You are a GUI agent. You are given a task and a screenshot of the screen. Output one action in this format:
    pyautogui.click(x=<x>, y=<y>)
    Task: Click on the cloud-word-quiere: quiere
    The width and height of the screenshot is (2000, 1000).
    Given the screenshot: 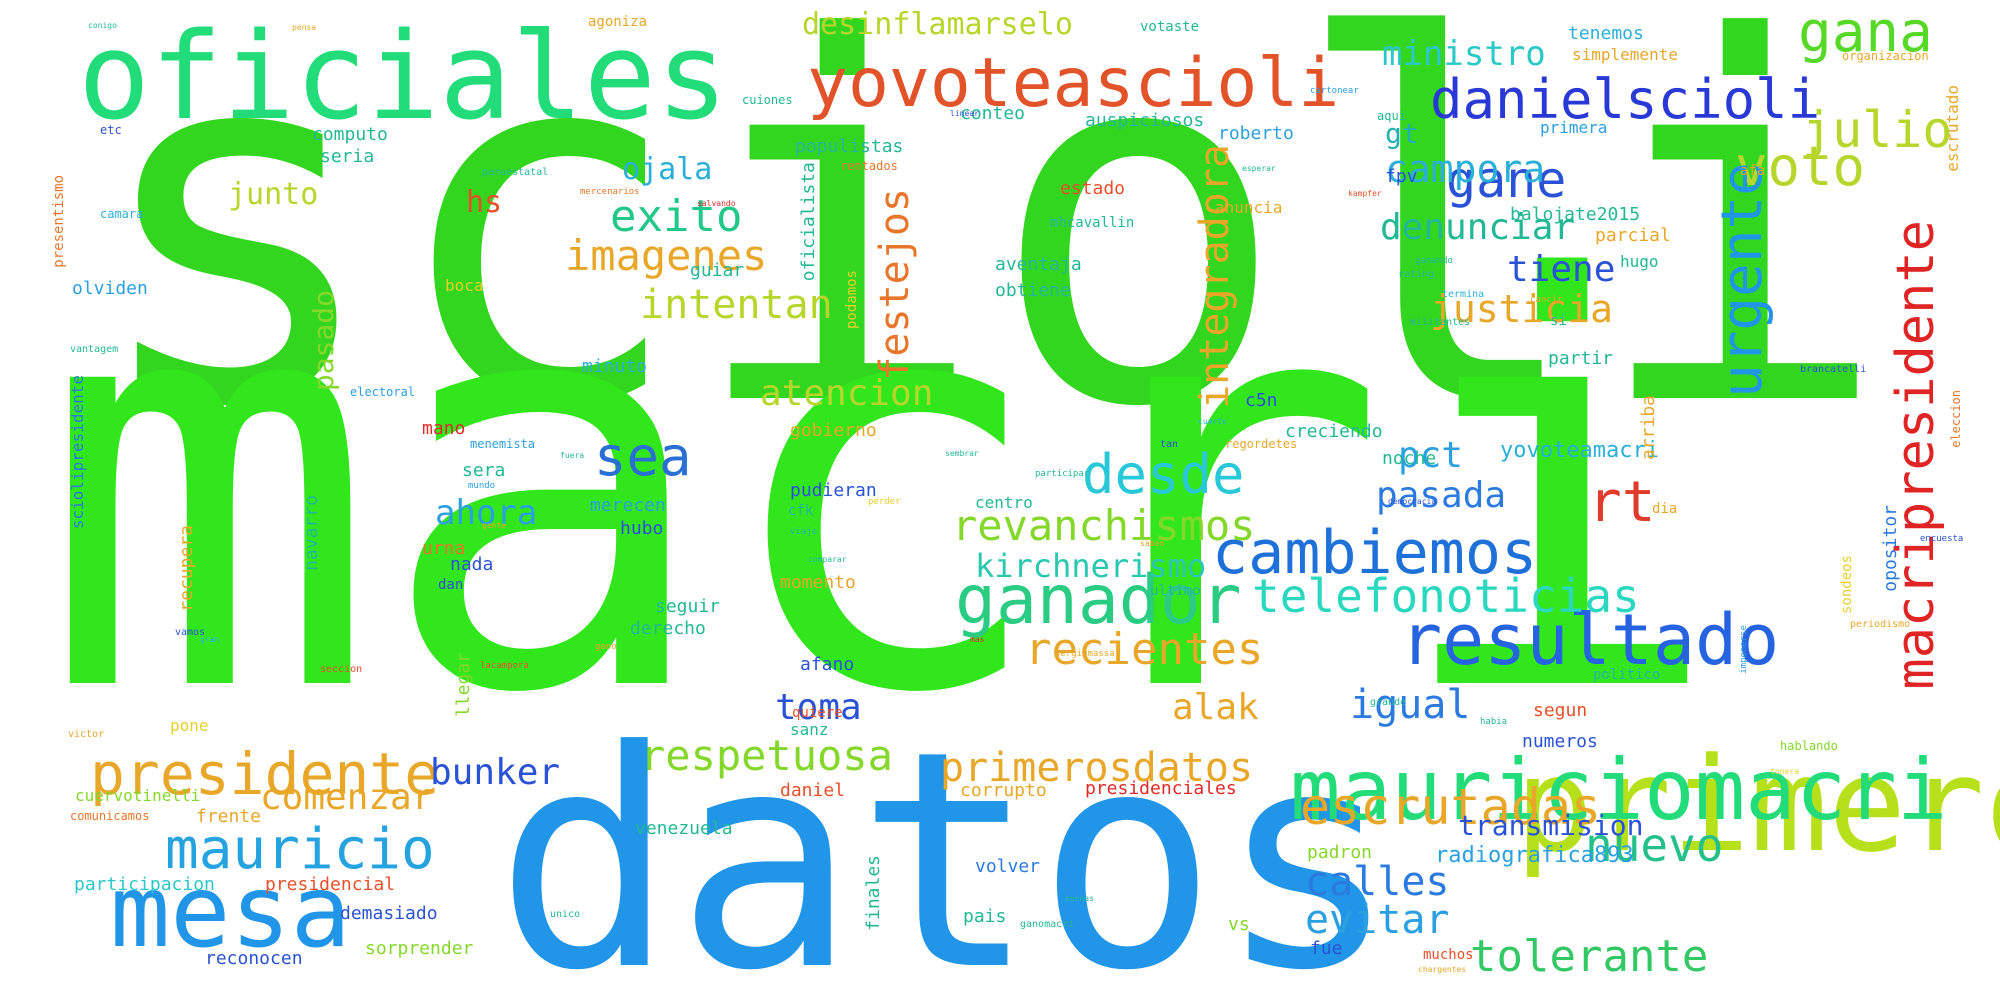 What is the action you would take?
    pyautogui.click(x=817, y=713)
    